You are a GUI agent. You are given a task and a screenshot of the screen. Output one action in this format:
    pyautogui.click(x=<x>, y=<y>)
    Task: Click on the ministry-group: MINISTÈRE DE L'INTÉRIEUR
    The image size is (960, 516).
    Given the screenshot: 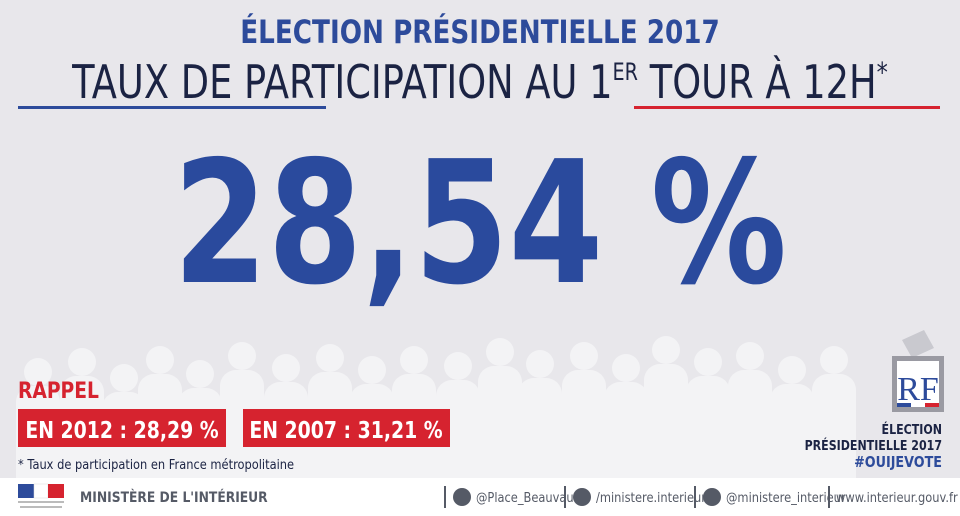 What is the action you would take?
    pyautogui.click(x=174, y=496)
    